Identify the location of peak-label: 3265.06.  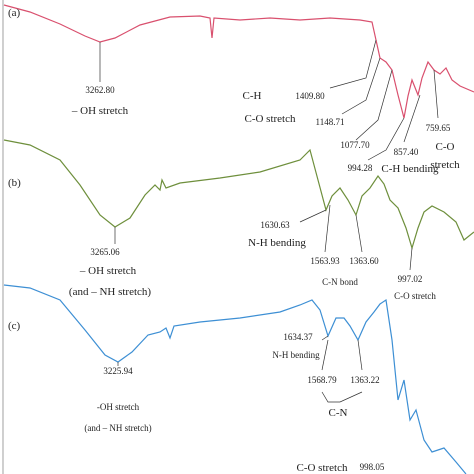
(105, 252).